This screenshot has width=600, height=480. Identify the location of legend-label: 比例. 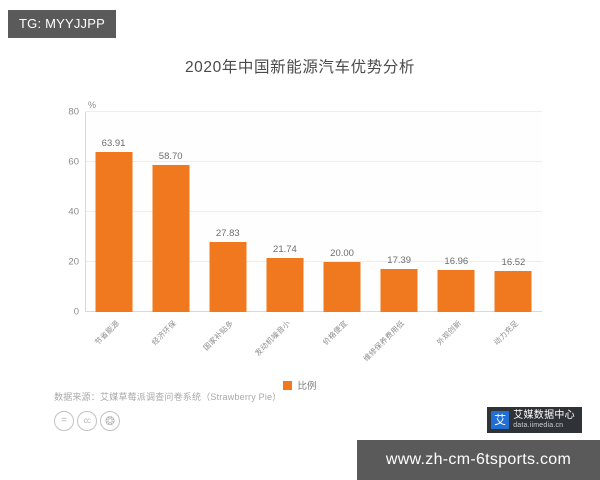
(307, 386).